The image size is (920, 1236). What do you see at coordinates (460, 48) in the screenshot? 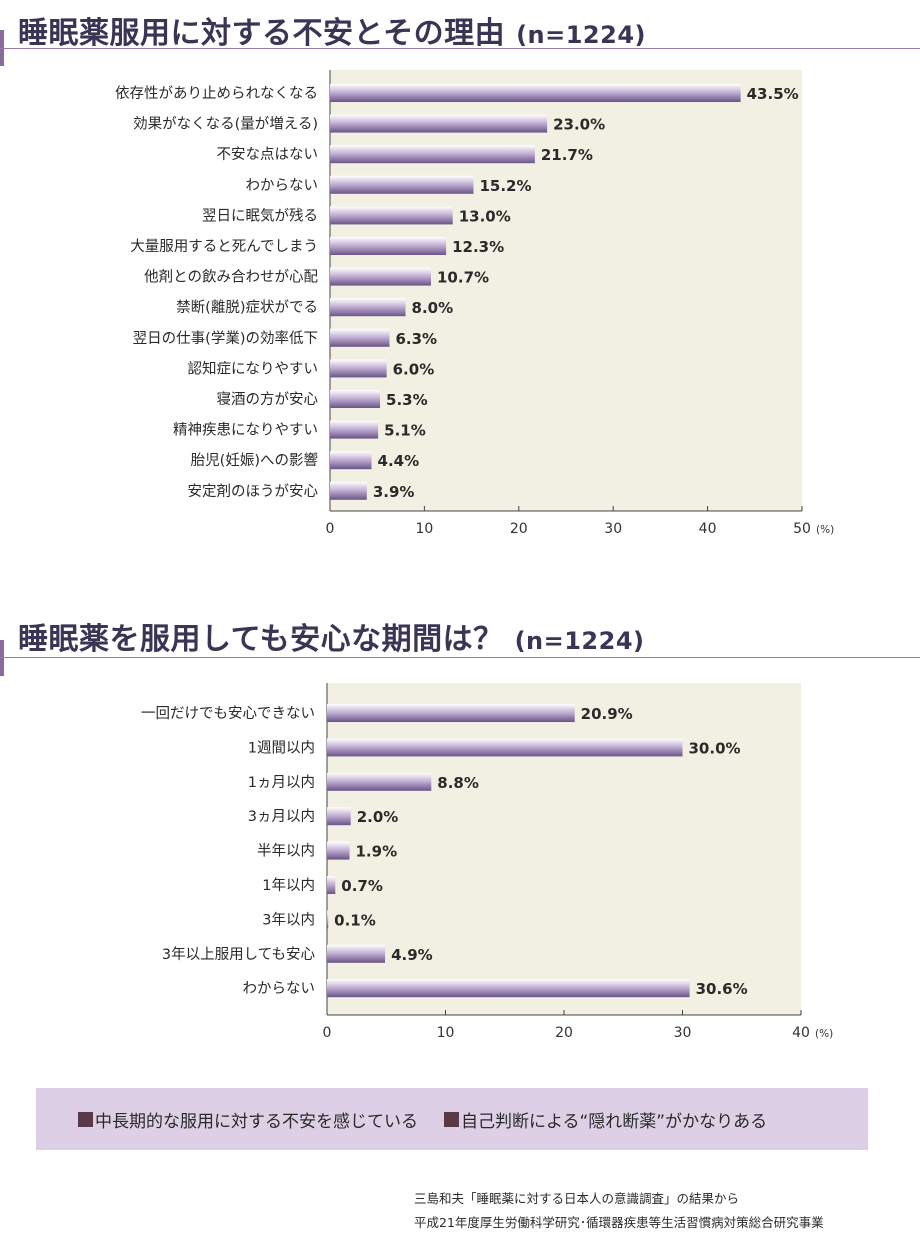
I see `chart1-title-rule` at bounding box center [460, 48].